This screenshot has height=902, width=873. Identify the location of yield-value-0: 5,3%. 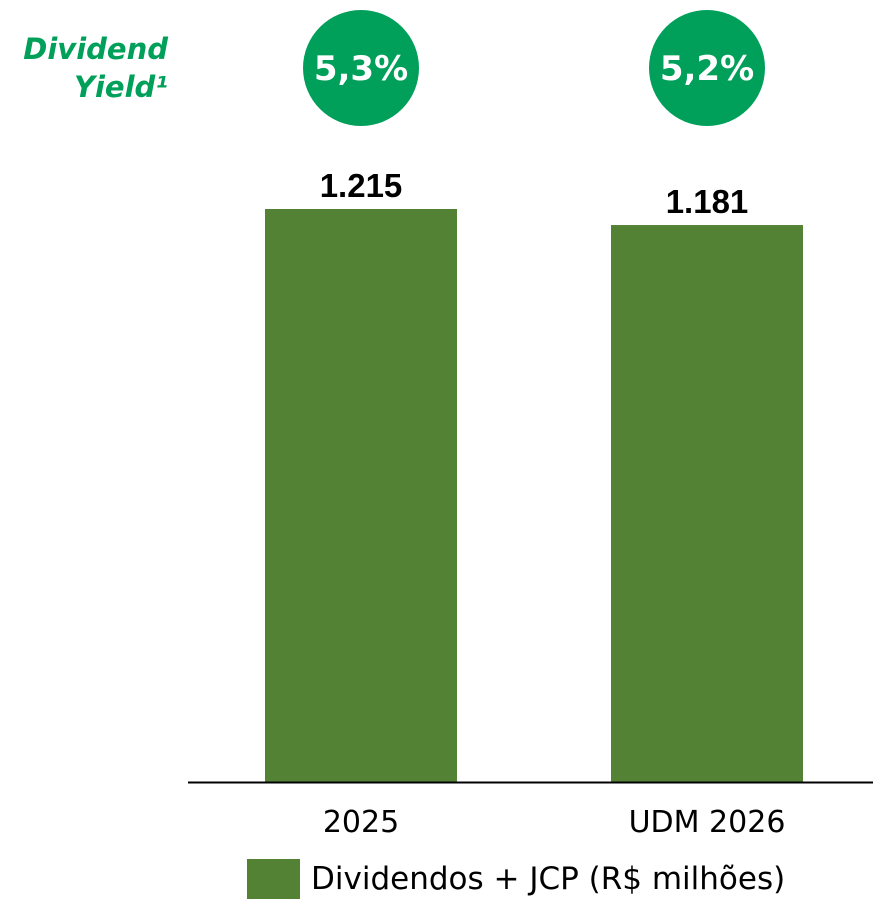
(361, 69).